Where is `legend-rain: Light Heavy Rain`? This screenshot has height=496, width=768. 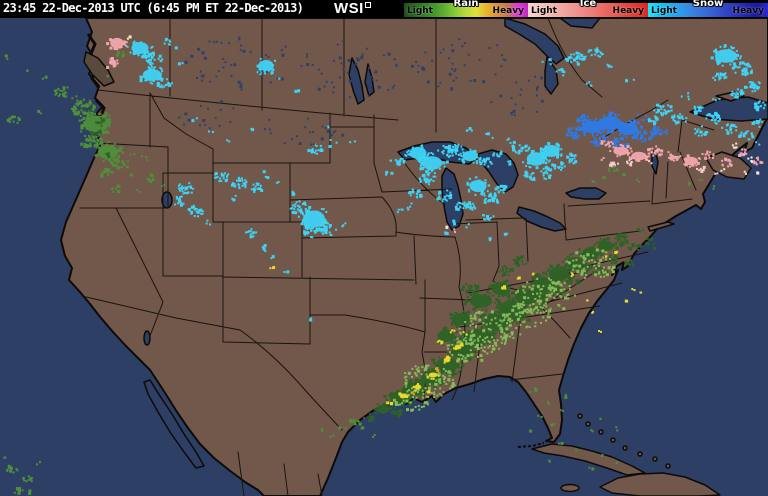
legend-rain: Light Heavy Rain is located at coordinates (466, 9).